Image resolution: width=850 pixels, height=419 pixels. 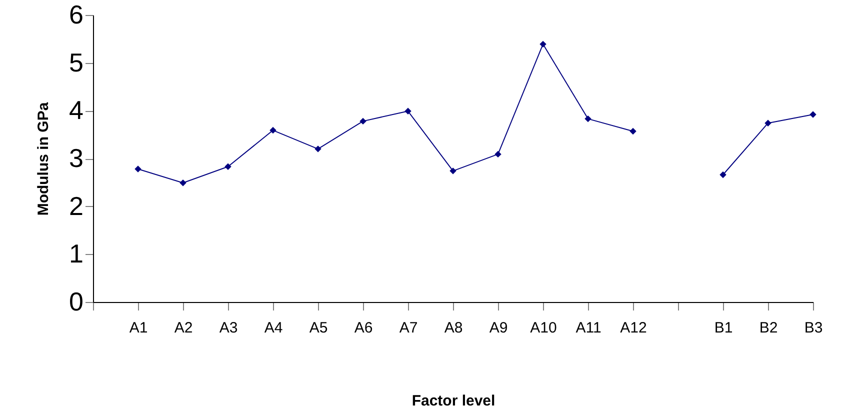 I want to click on y-tick-label: 3, so click(x=76, y=158).